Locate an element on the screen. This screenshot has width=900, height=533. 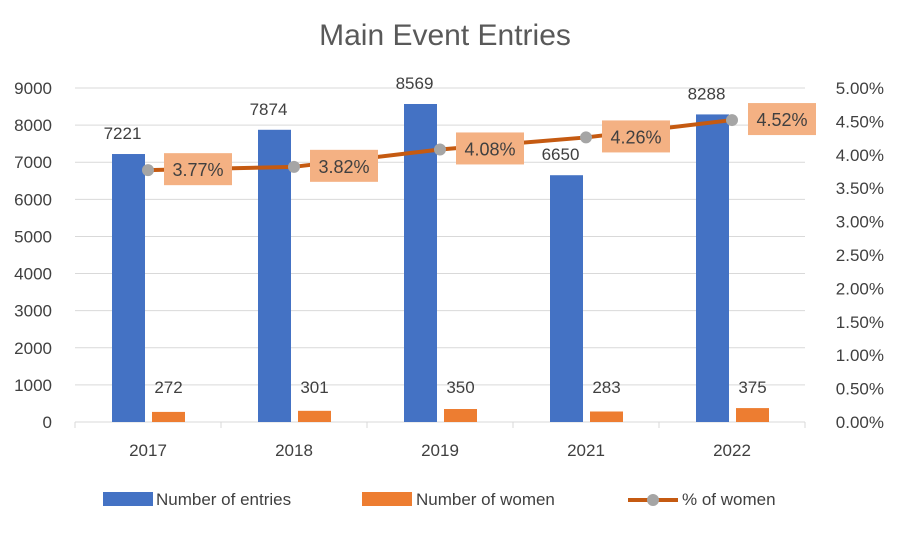
label-women: 301 is located at coordinates (314, 387).